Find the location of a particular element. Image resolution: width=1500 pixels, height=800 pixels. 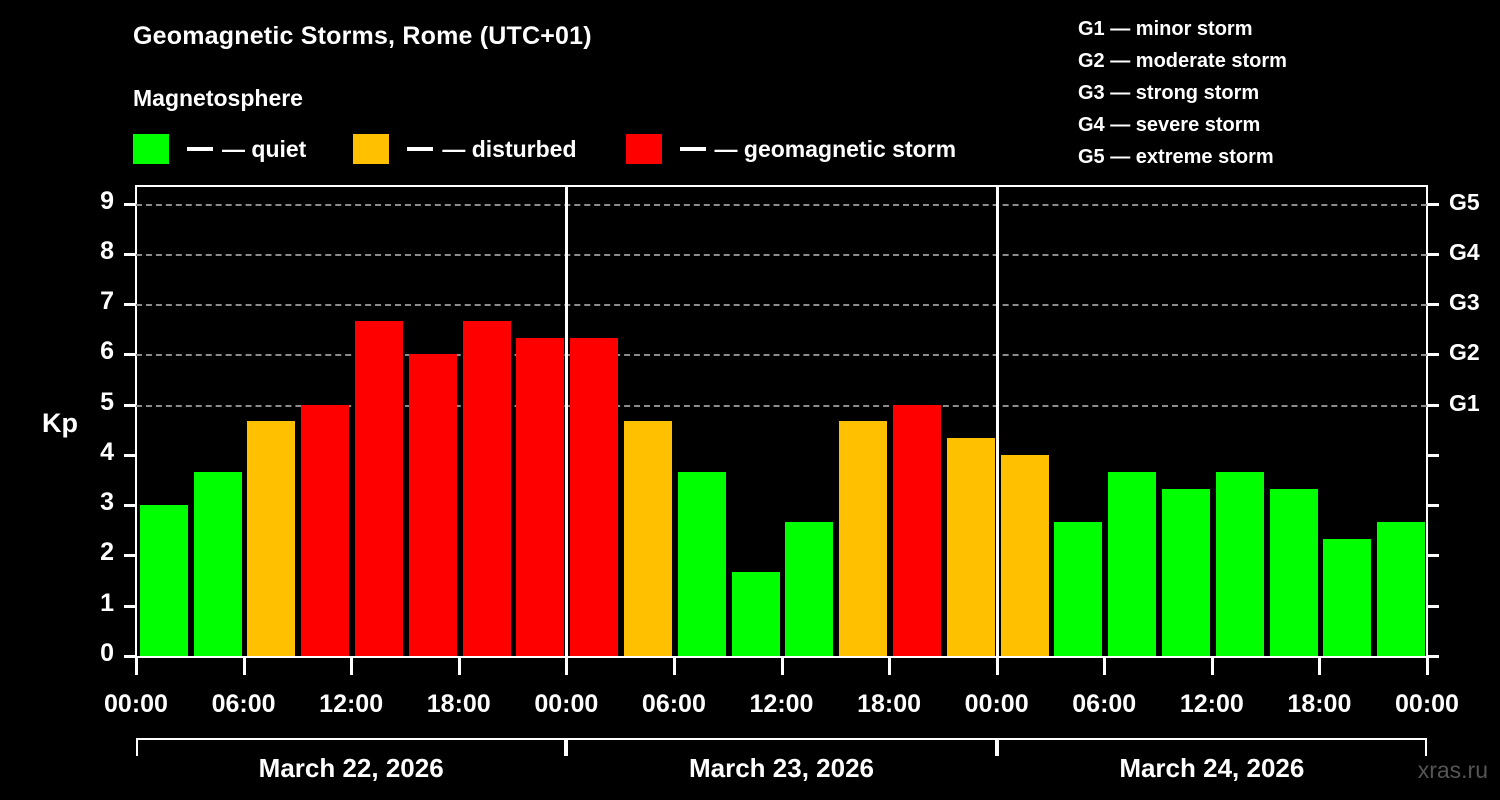

y-tick-label-7: 7 is located at coordinates (107, 301).